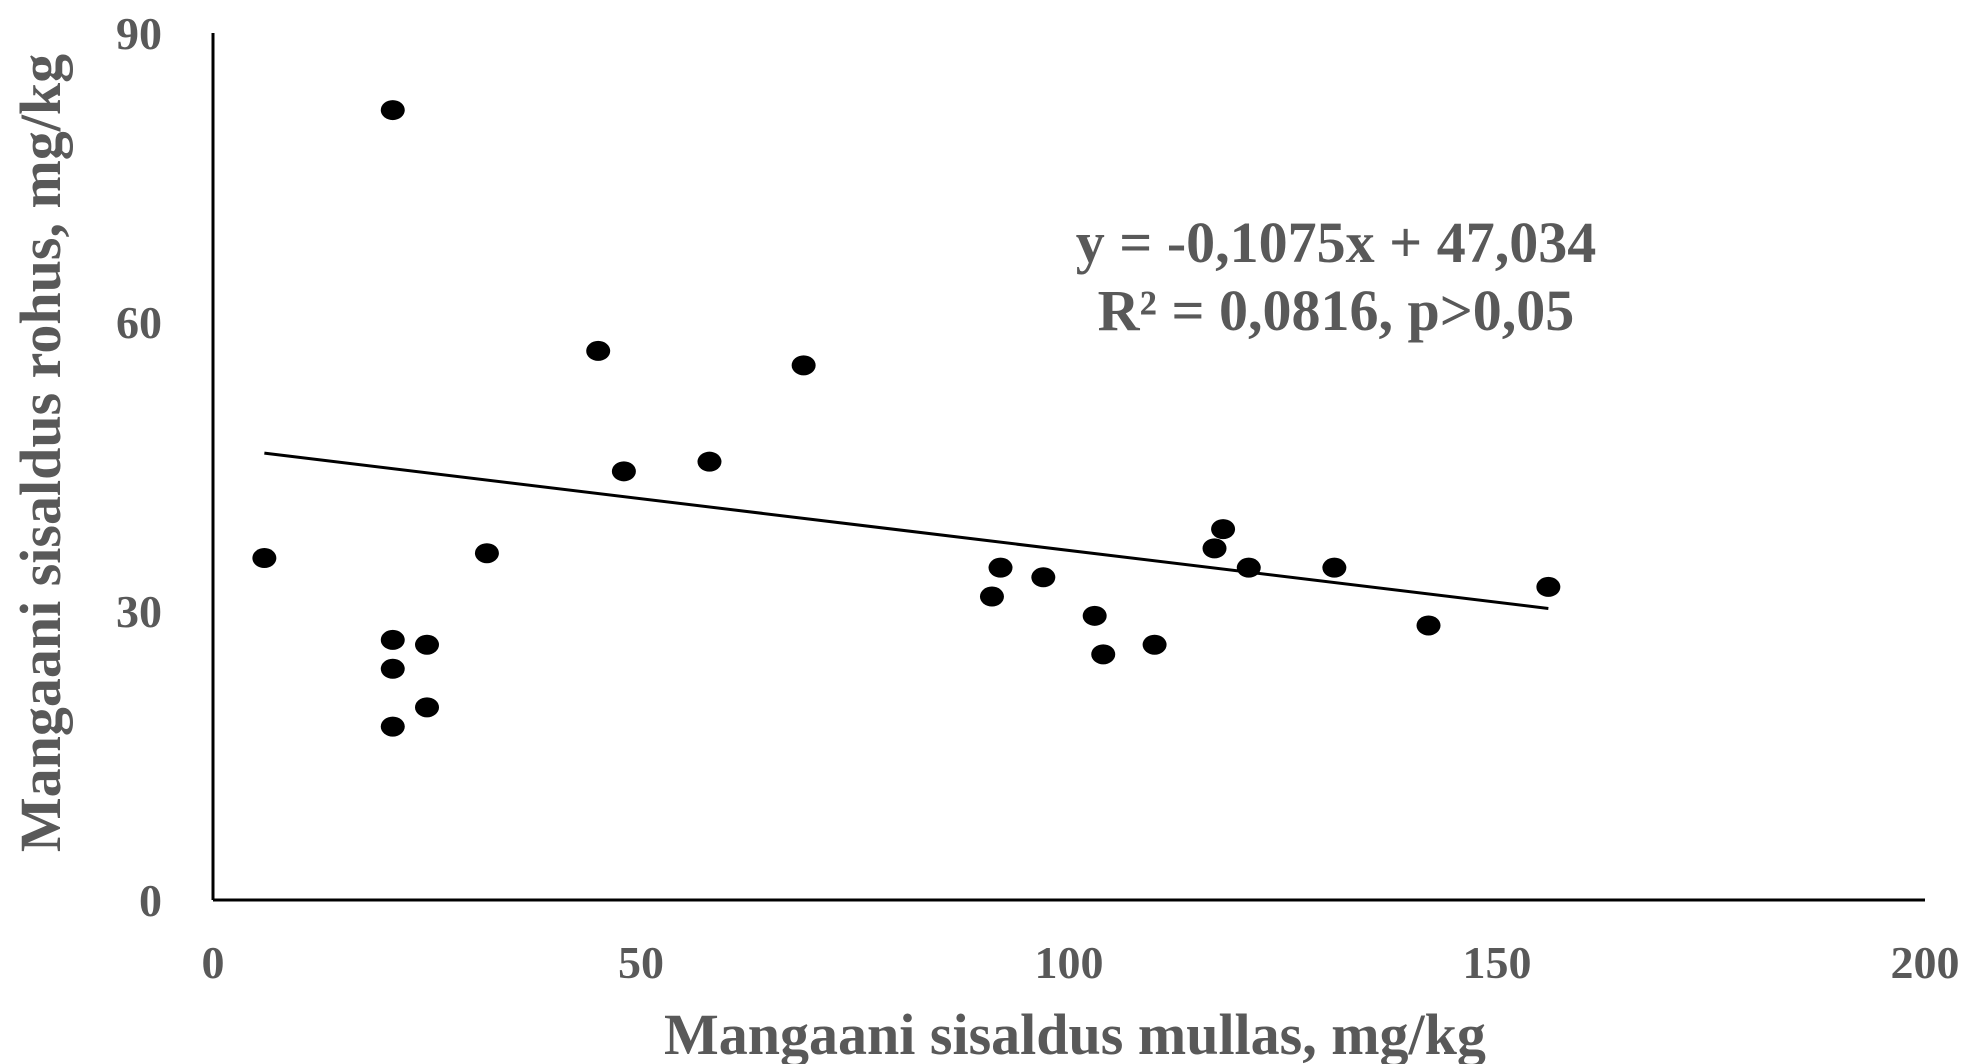  Describe the element at coordinates (139, 467) in the screenshot. I see `y-tick-labels: 0 30 60 90` at that location.